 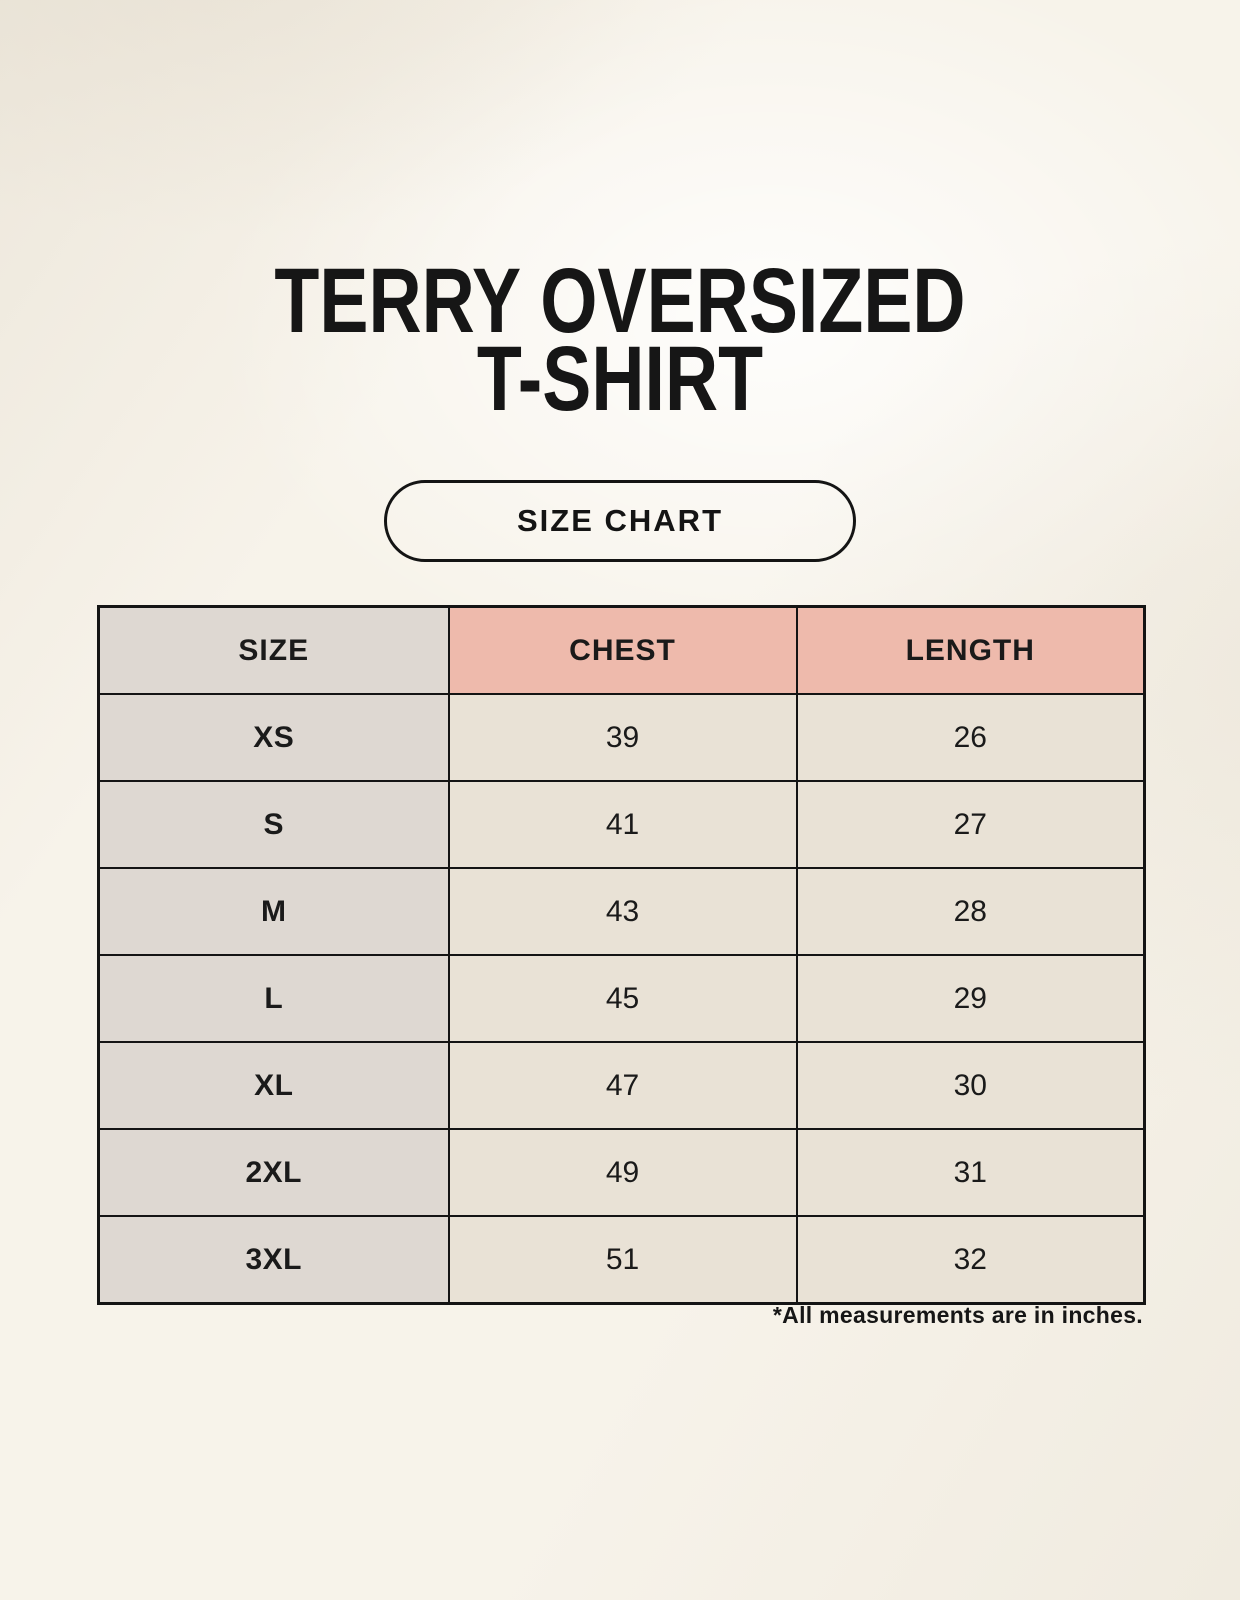 What do you see at coordinates (970, 824) in the screenshot?
I see `value-cell: 27` at bounding box center [970, 824].